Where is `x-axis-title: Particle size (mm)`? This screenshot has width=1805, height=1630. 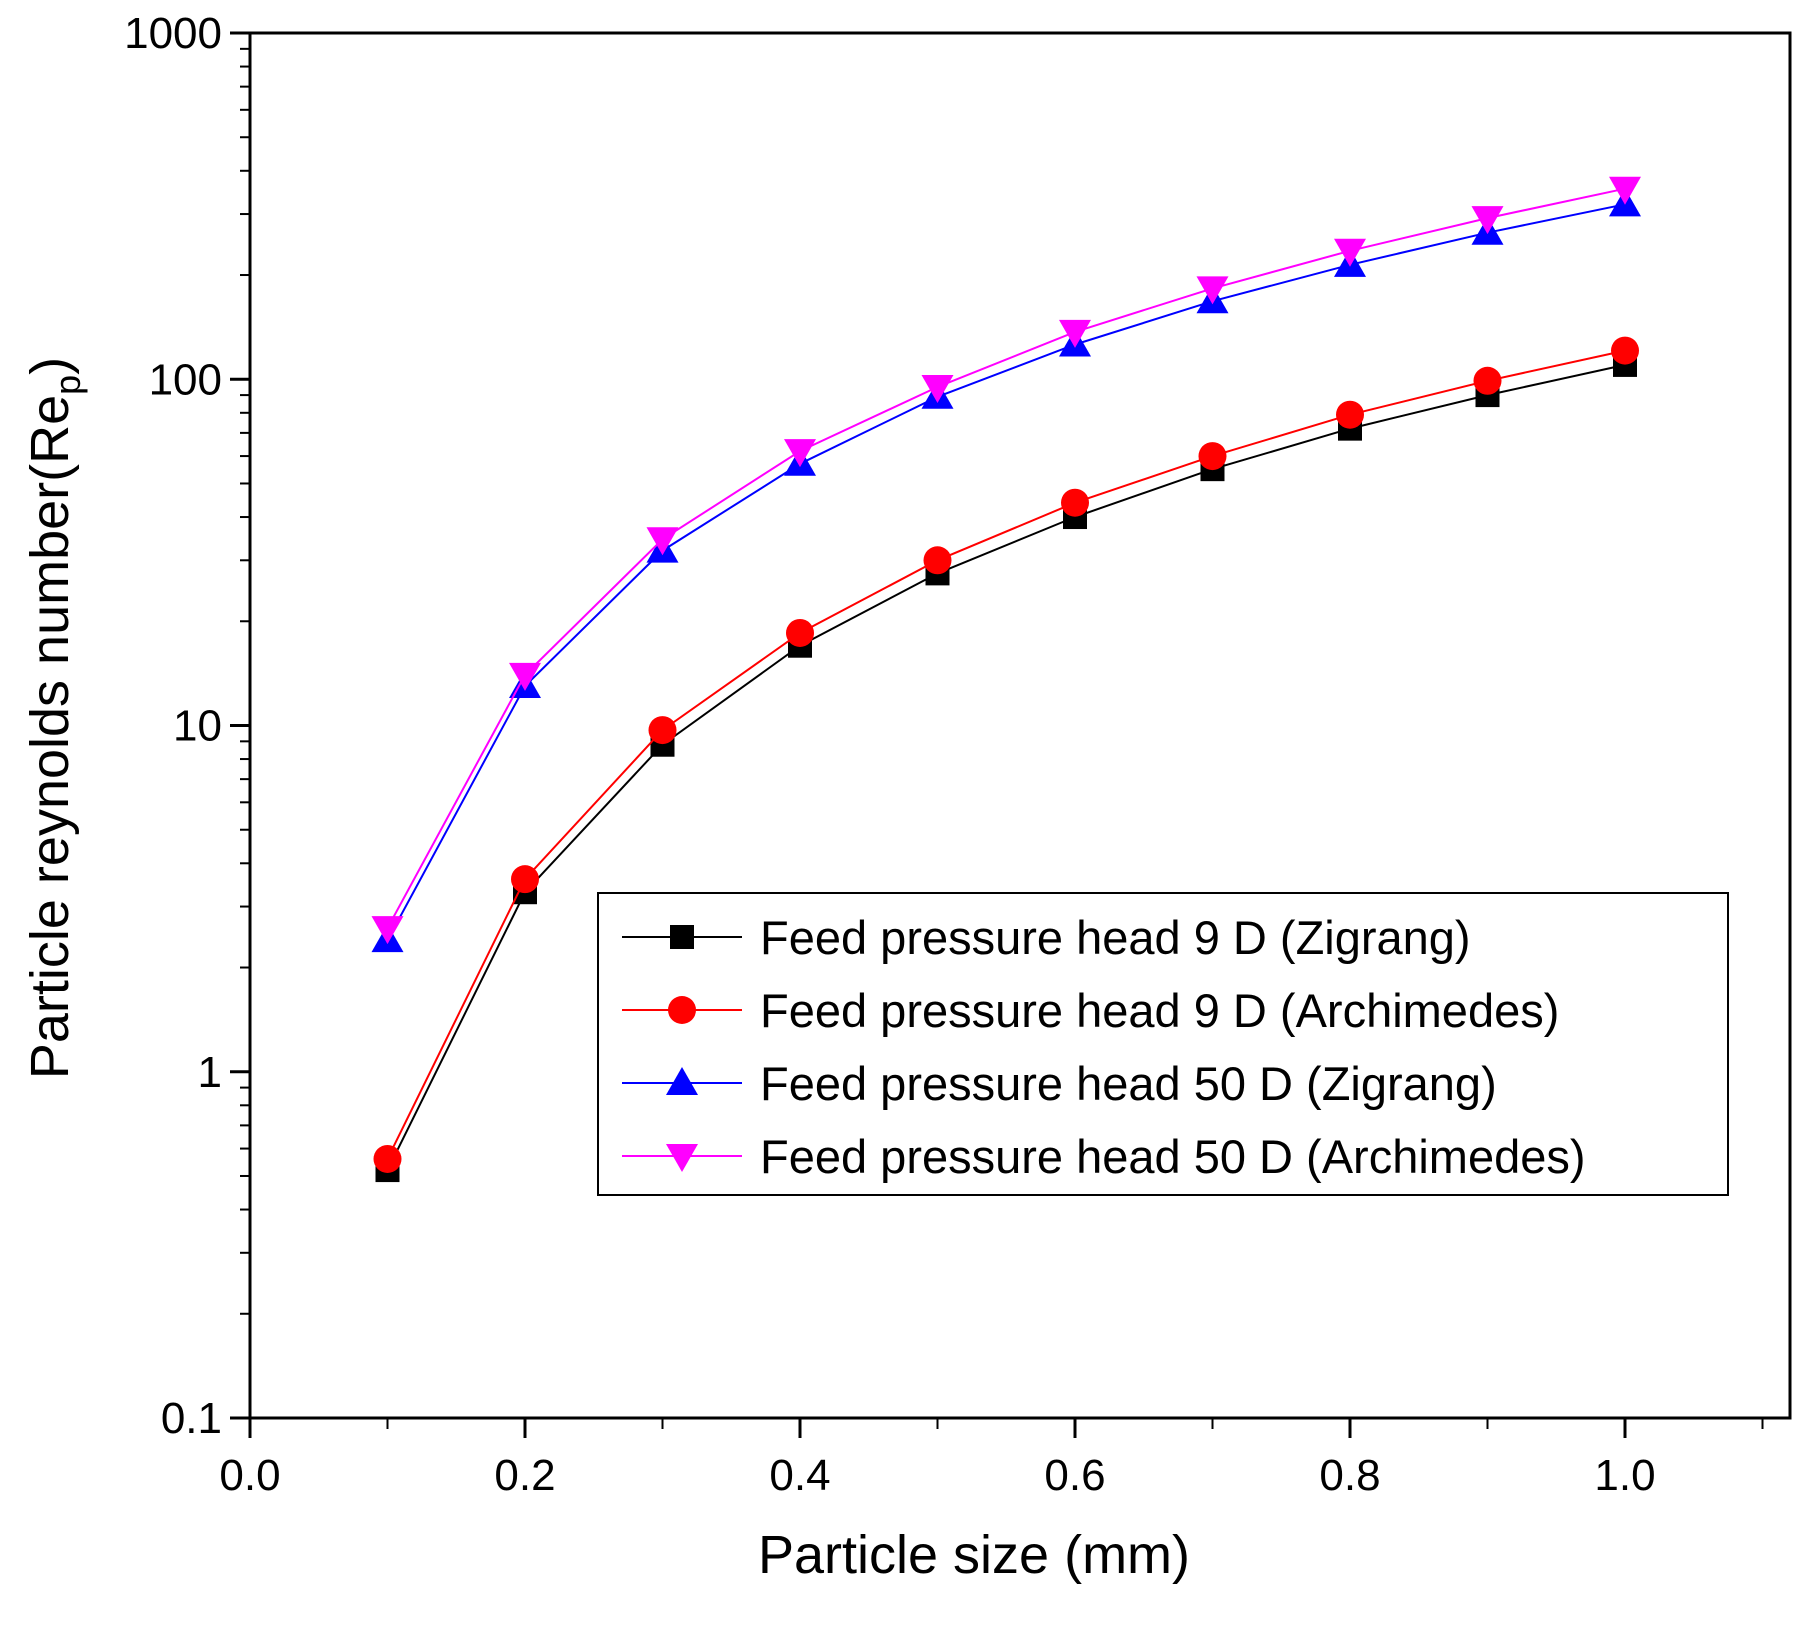
x-axis-title: Particle size (mm) is located at coordinates (974, 1555).